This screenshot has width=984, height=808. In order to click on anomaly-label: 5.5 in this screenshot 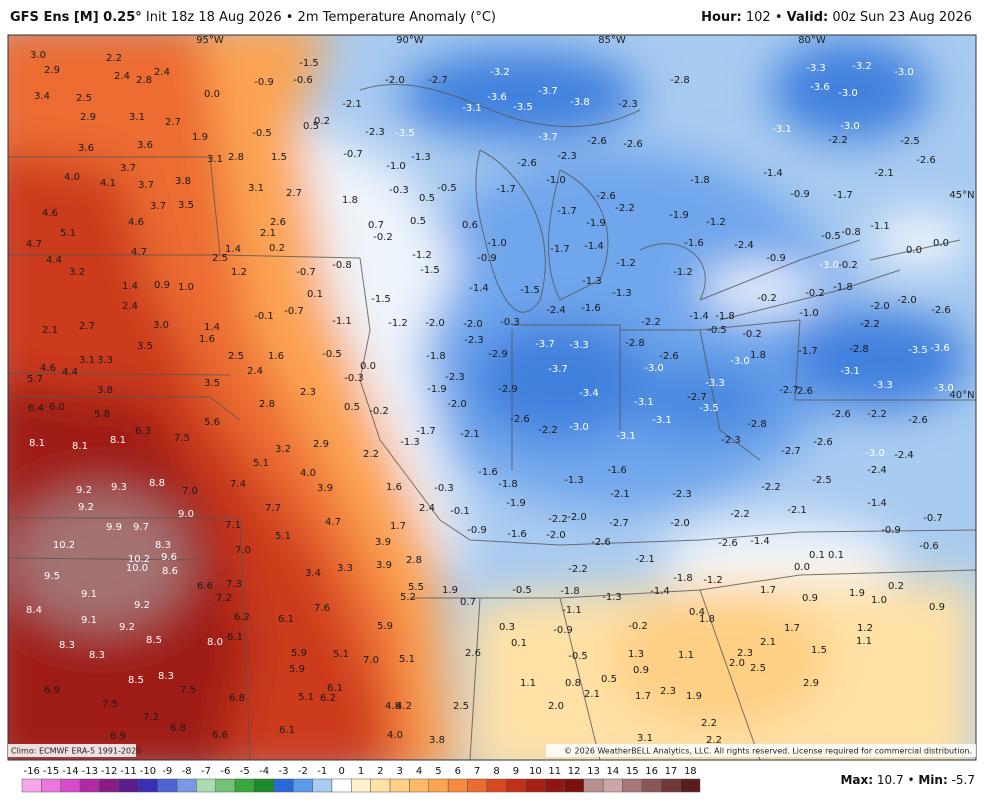, I will do `click(416, 587)`.